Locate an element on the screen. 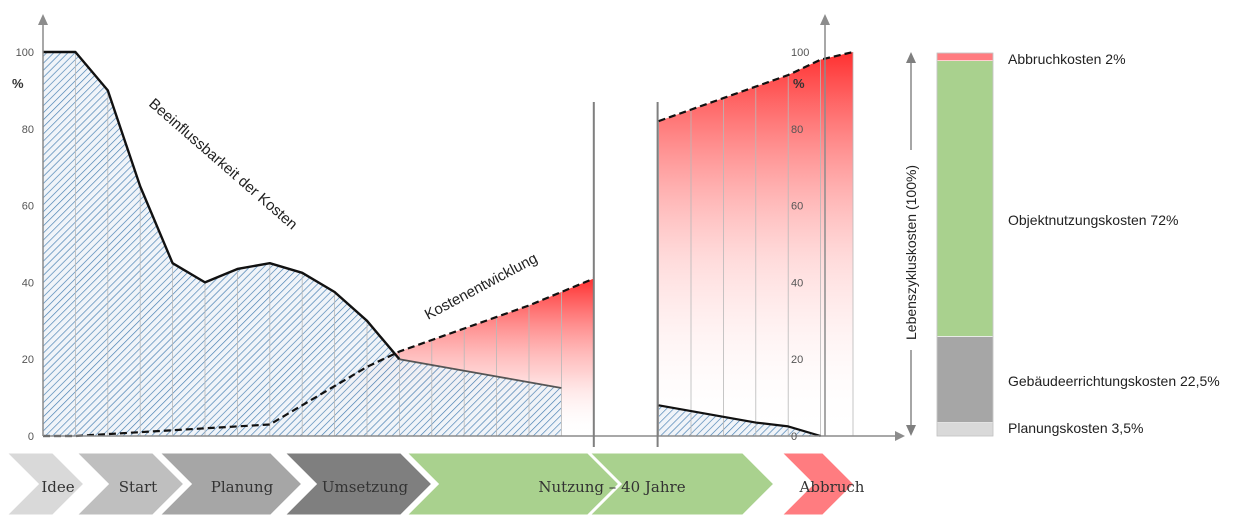 The image size is (1251, 516). phase-label: Abbruch is located at coordinates (832, 487).